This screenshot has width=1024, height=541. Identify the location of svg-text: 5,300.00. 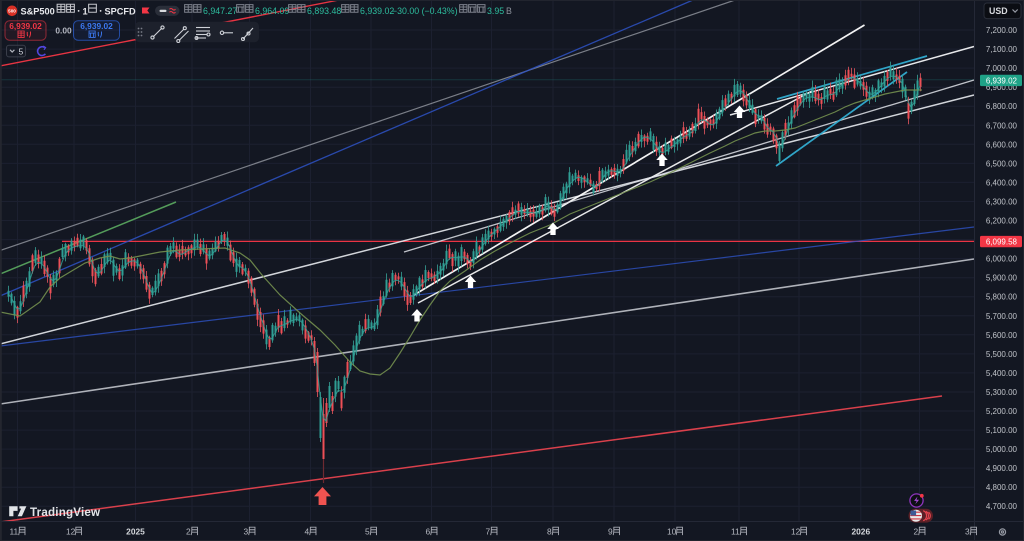
(1002, 392).